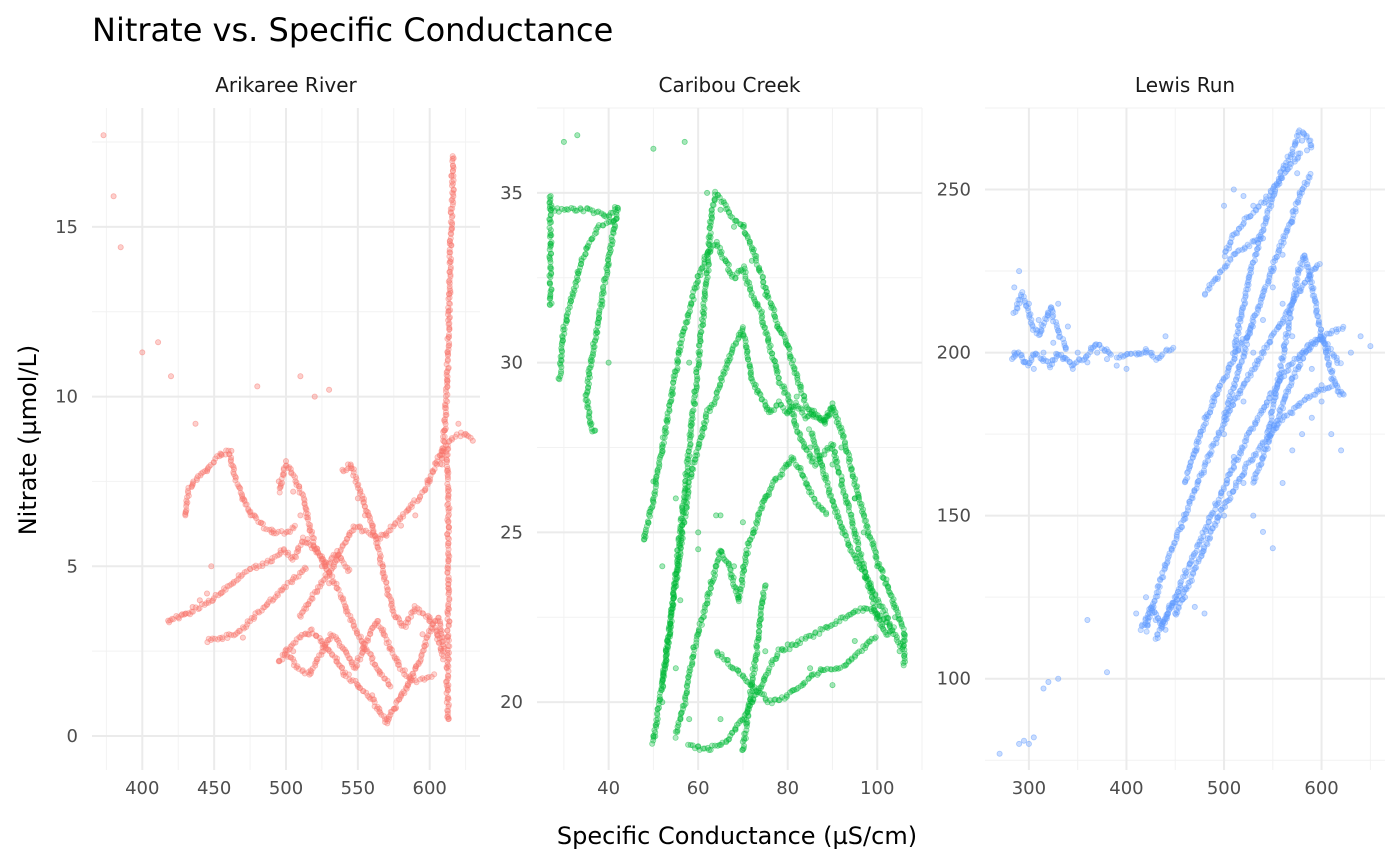 The width and height of the screenshot is (1400, 865). Describe the element at coordinates (511, 532) in the screenshot. I see `y-tick-label: 25` at that location.